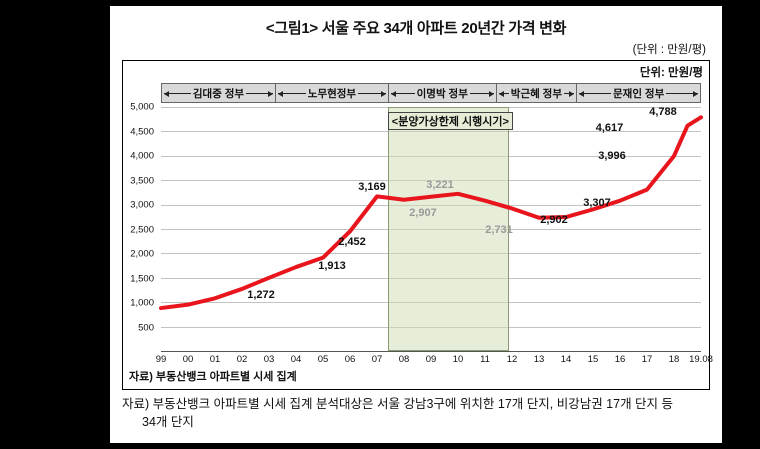  I want to click on gov-period-section: 이명박 정부, so click(441, 93).